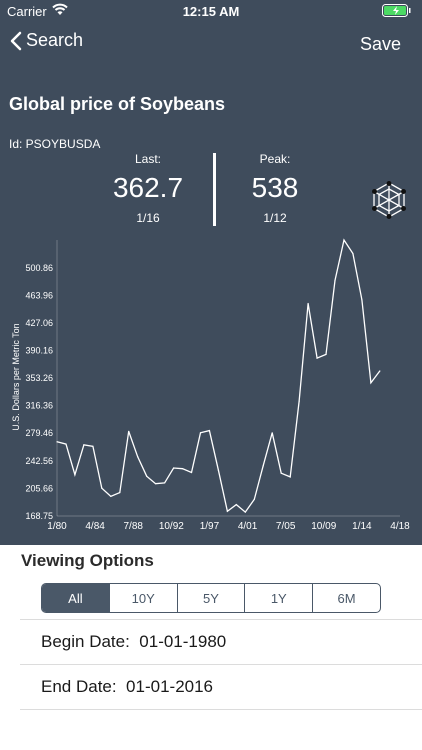  Describe the element at coordinates (39, 295) in the screenshot. I see `chart-y-tick-label: 463.96` at that location.